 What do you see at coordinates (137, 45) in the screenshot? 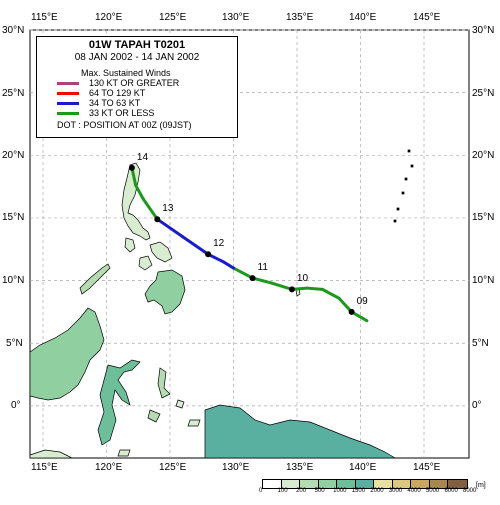
I see `storm-title: 01W TAPAH T0201` at bounding box center [137, 45].